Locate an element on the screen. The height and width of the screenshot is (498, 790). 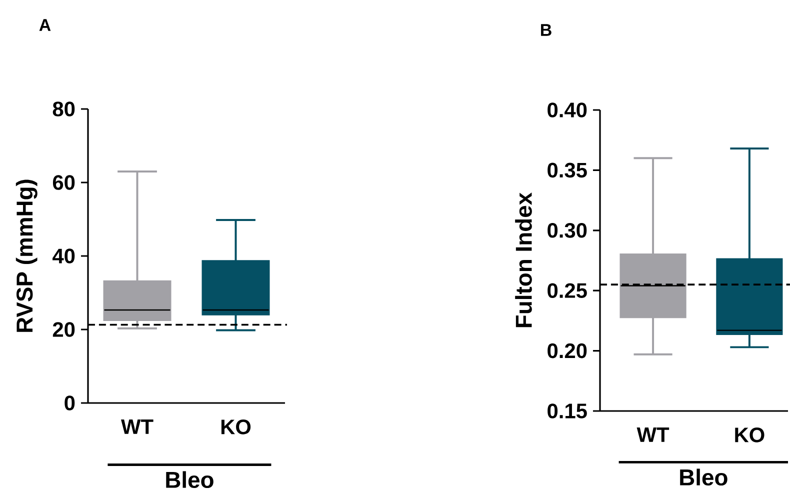
y-tick-label: 80 is located at coordinates (63, 109).